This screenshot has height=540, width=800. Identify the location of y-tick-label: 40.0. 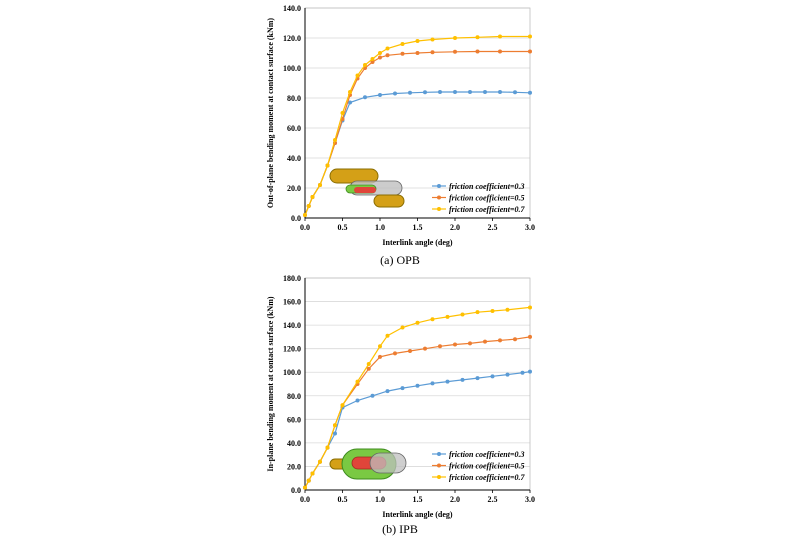
(294, 158).